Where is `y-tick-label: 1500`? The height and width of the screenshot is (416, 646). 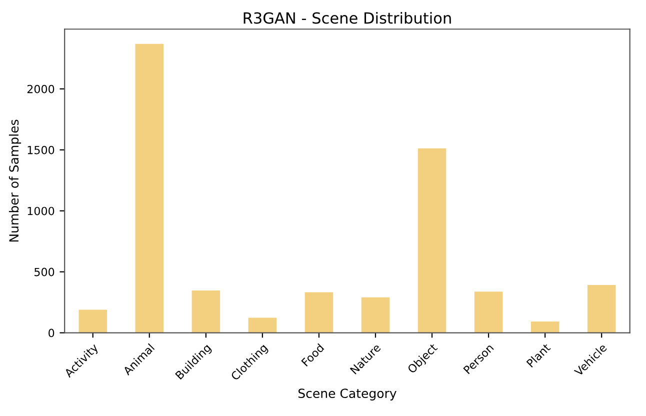
y-tick-label: 1500 is located at coordinates (41, 150).